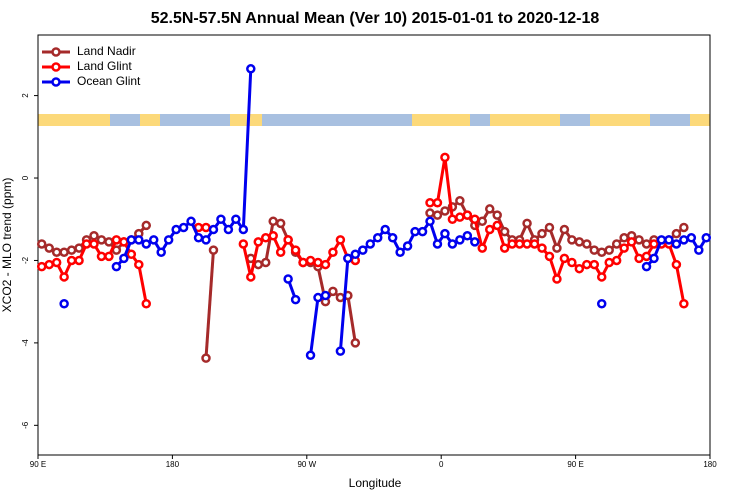 The image size is (750, 500). What do you see at coordinates (25, 177) in the screenshot?
I see `y-tick-label: 0` at bounding box center [25, 177].